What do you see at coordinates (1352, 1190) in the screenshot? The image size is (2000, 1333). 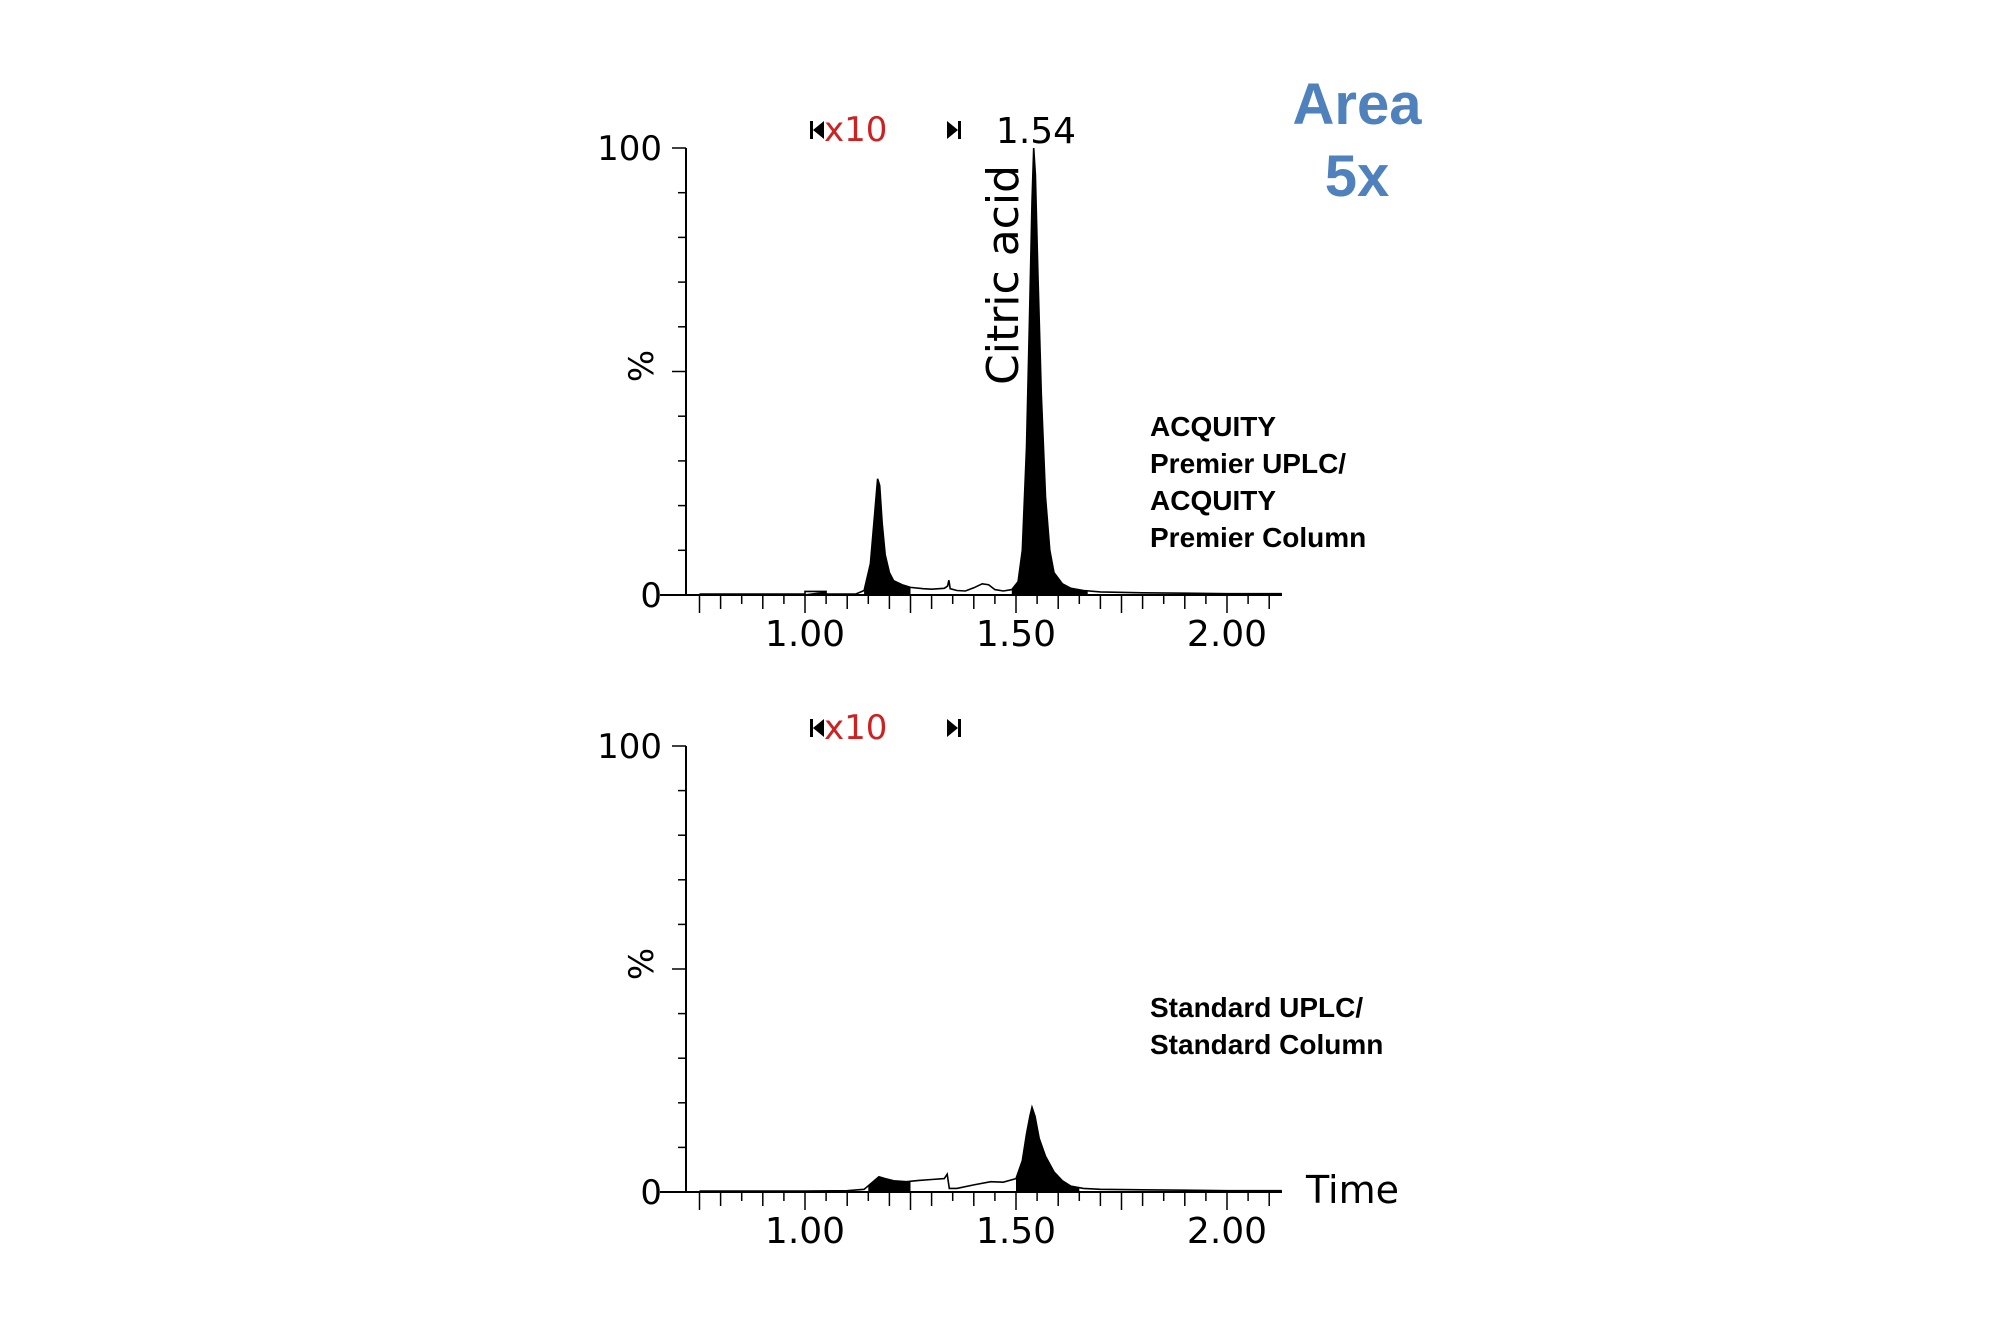 I see `x-axis-label: Time` at bounding box center [1352, 1190].